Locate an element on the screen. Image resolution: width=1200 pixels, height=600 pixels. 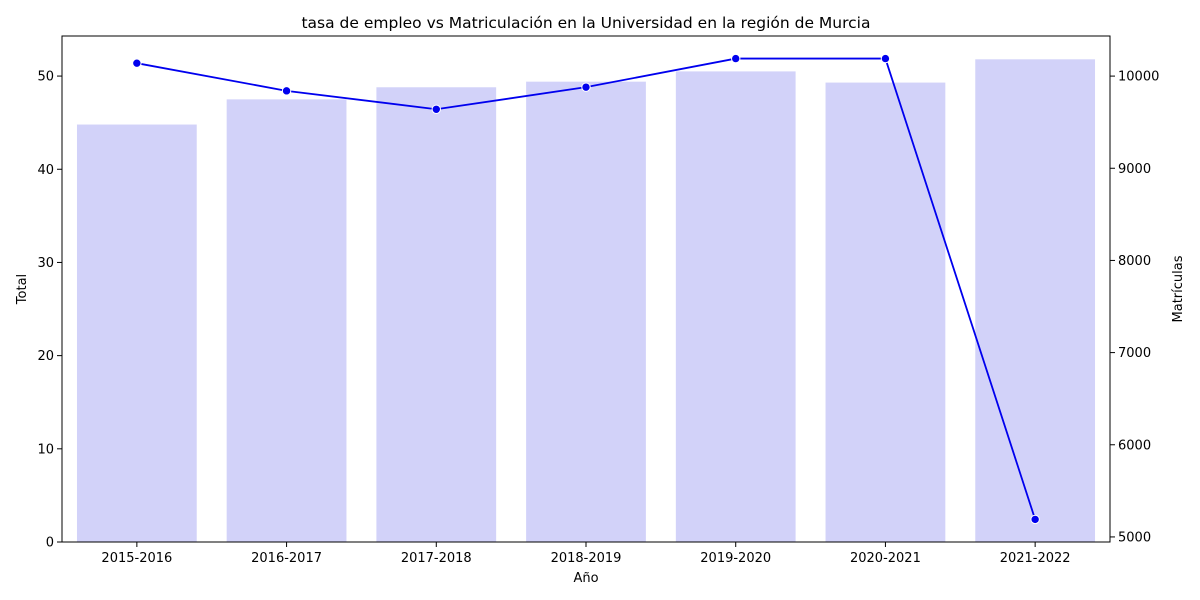
y2-tick-label: 5000 is located at coordinates (1134, 537).